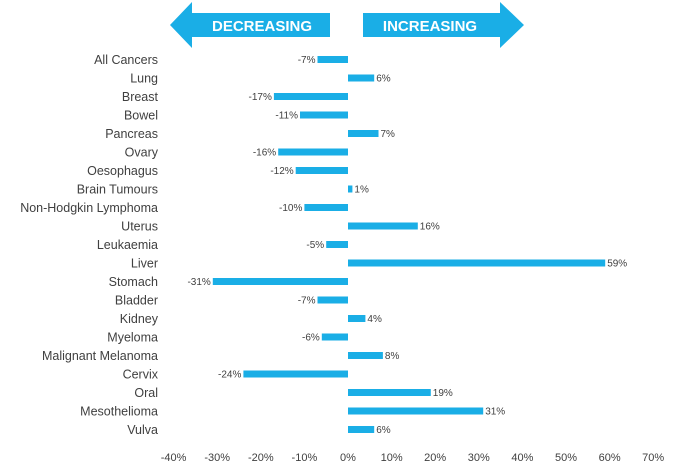 The height and width of the screenshot is (472, 680). What do you see at coordinates (653, 458) in the screenshot?
I see `x-tick-label: 70%` at bounding box center [653, 458].